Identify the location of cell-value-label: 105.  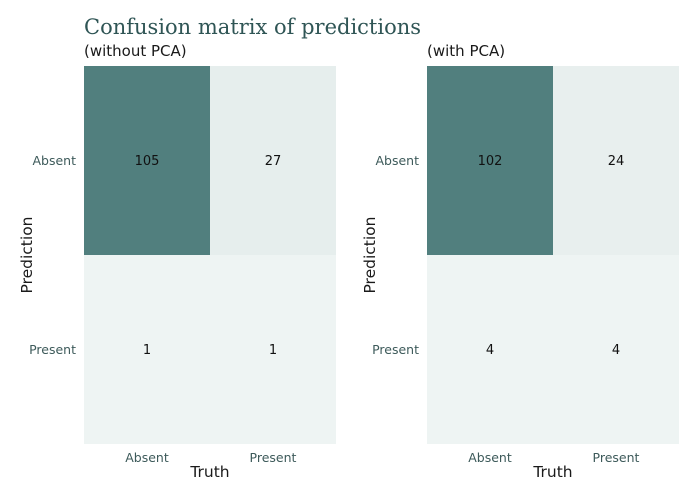
(147, 161).